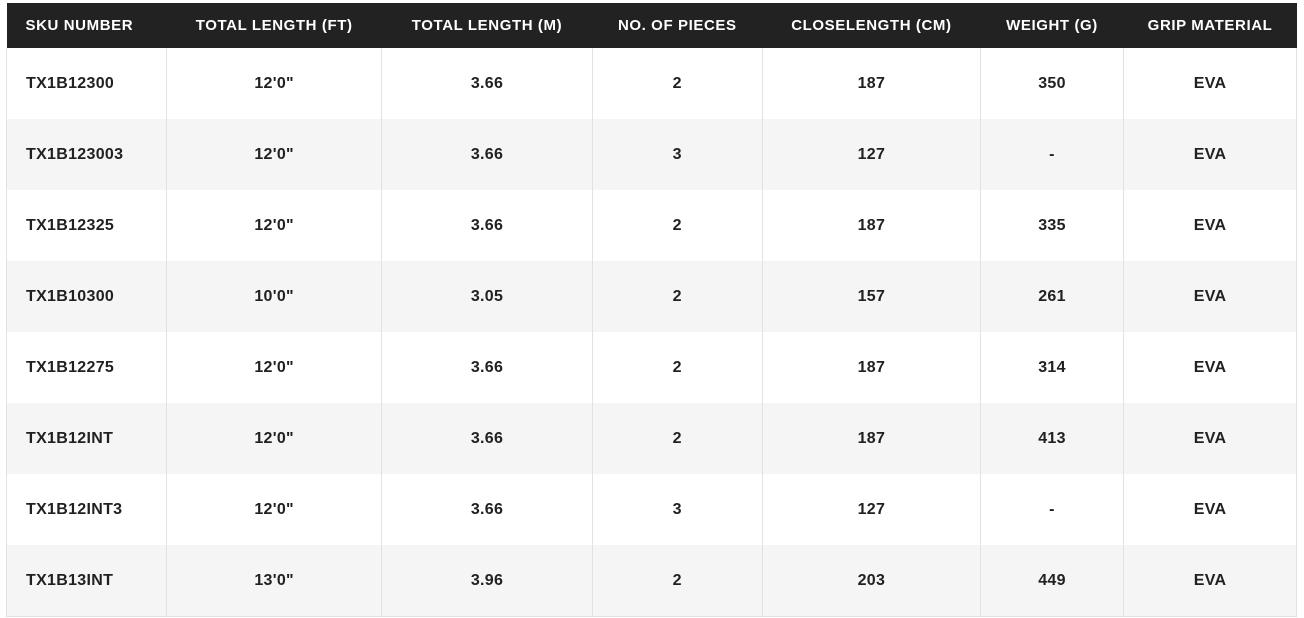 This screenshot has width=1304, height=618. Describe the element at coordinates (86, 25) in the screenshot. I see `column-header: SKU NUMBER` at that location.